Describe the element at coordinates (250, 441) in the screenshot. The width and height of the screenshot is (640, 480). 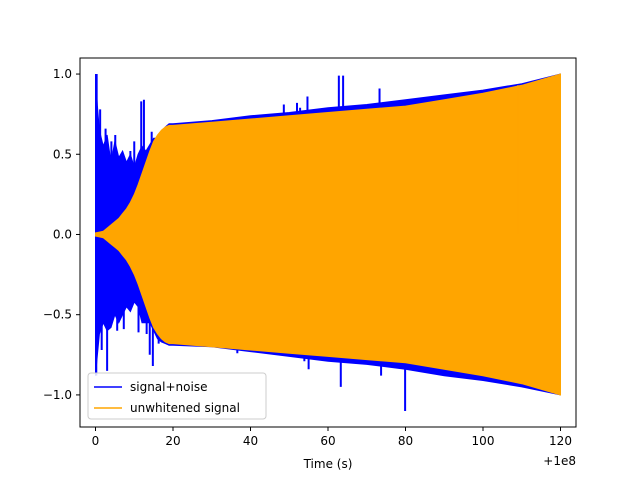
I see `x-tick-label: 40` at that location.